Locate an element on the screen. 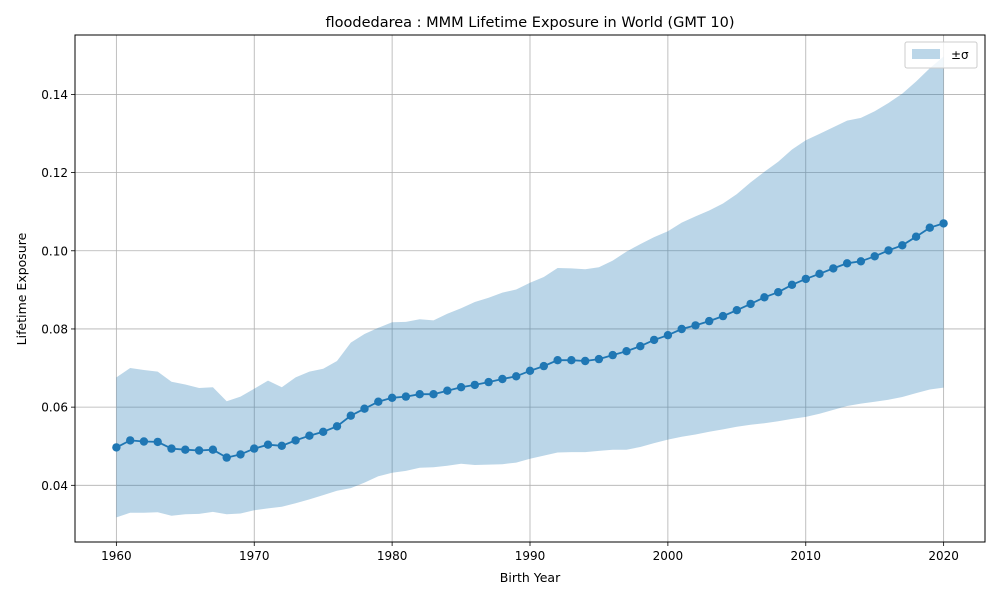 The image size is (1000, 600). x-axis-label: Birth Year is located at coordinates (530, 577).